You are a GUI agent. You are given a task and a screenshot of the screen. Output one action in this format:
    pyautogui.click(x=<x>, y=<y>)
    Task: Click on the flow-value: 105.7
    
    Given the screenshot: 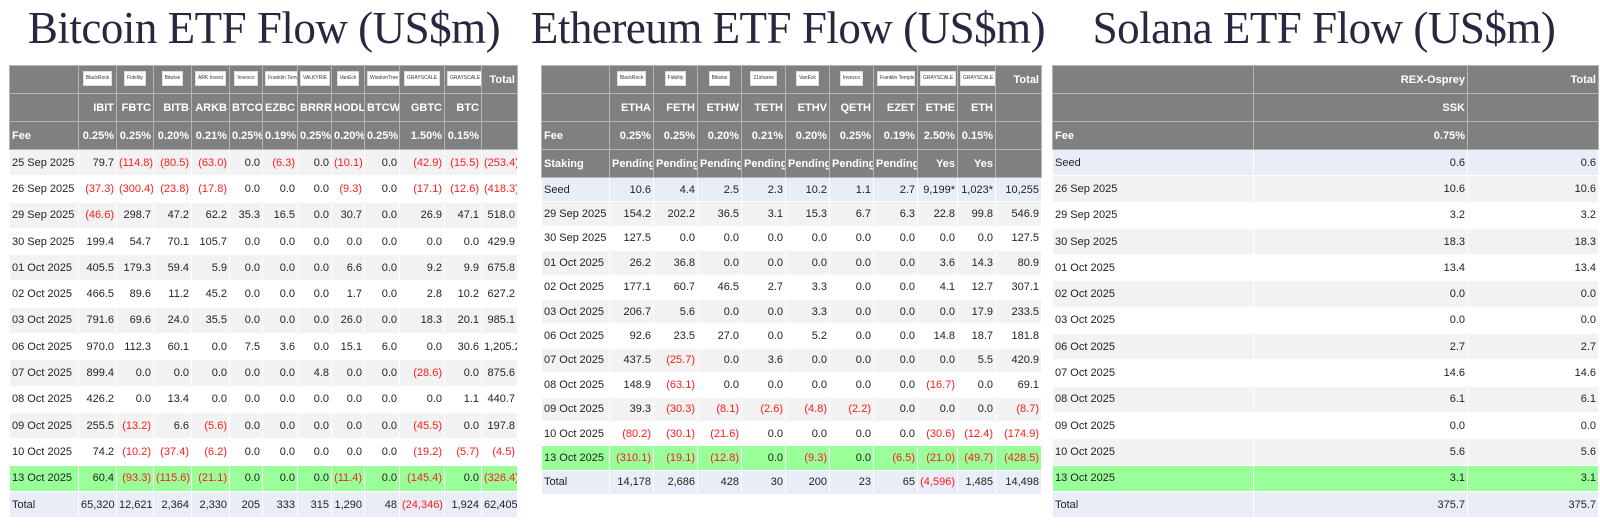 What is the action you would take?
    pyautogui.click(x=210, y=241)
    